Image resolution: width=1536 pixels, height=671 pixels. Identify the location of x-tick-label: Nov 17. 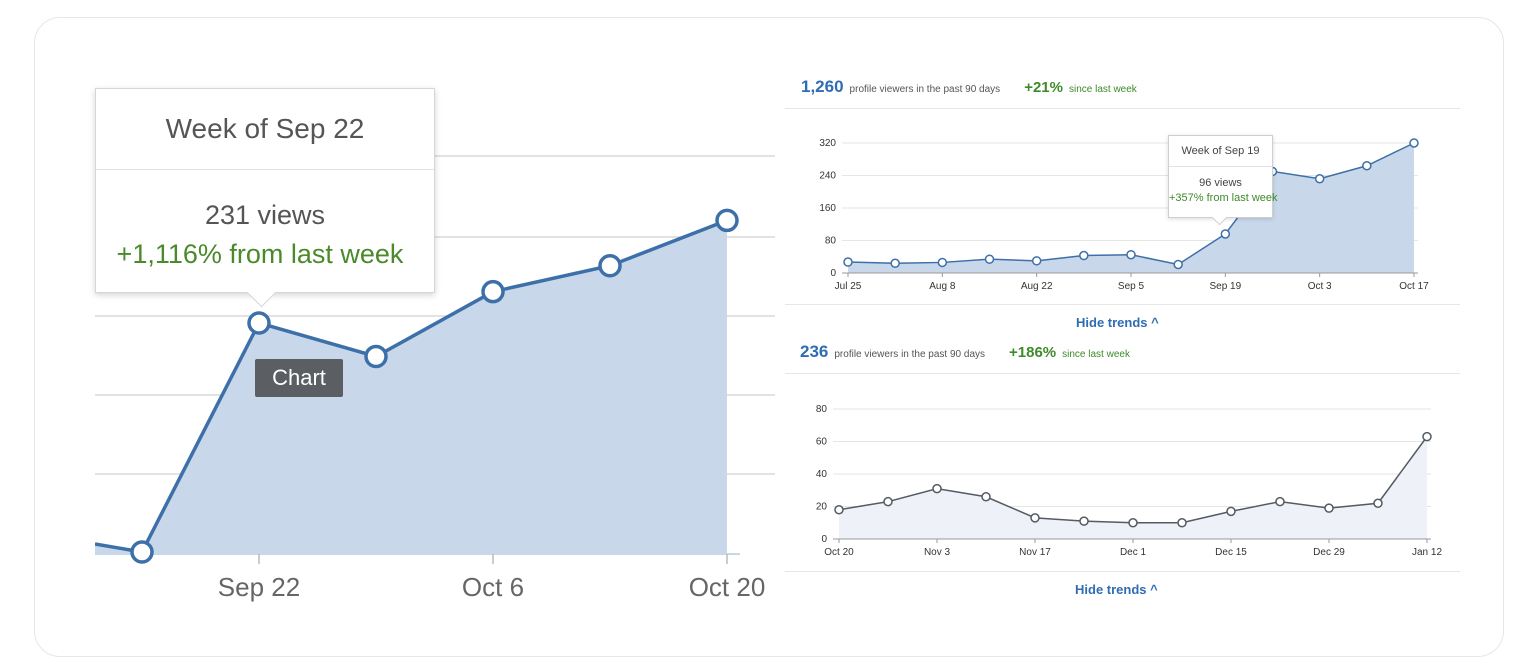
(1035, 552).